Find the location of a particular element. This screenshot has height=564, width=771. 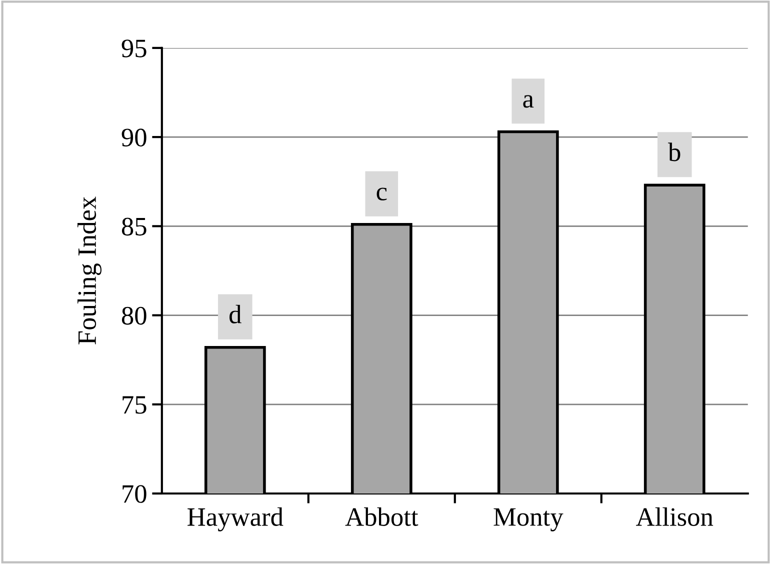

y-tick-label: 85 is located at coordinates (134, 227).